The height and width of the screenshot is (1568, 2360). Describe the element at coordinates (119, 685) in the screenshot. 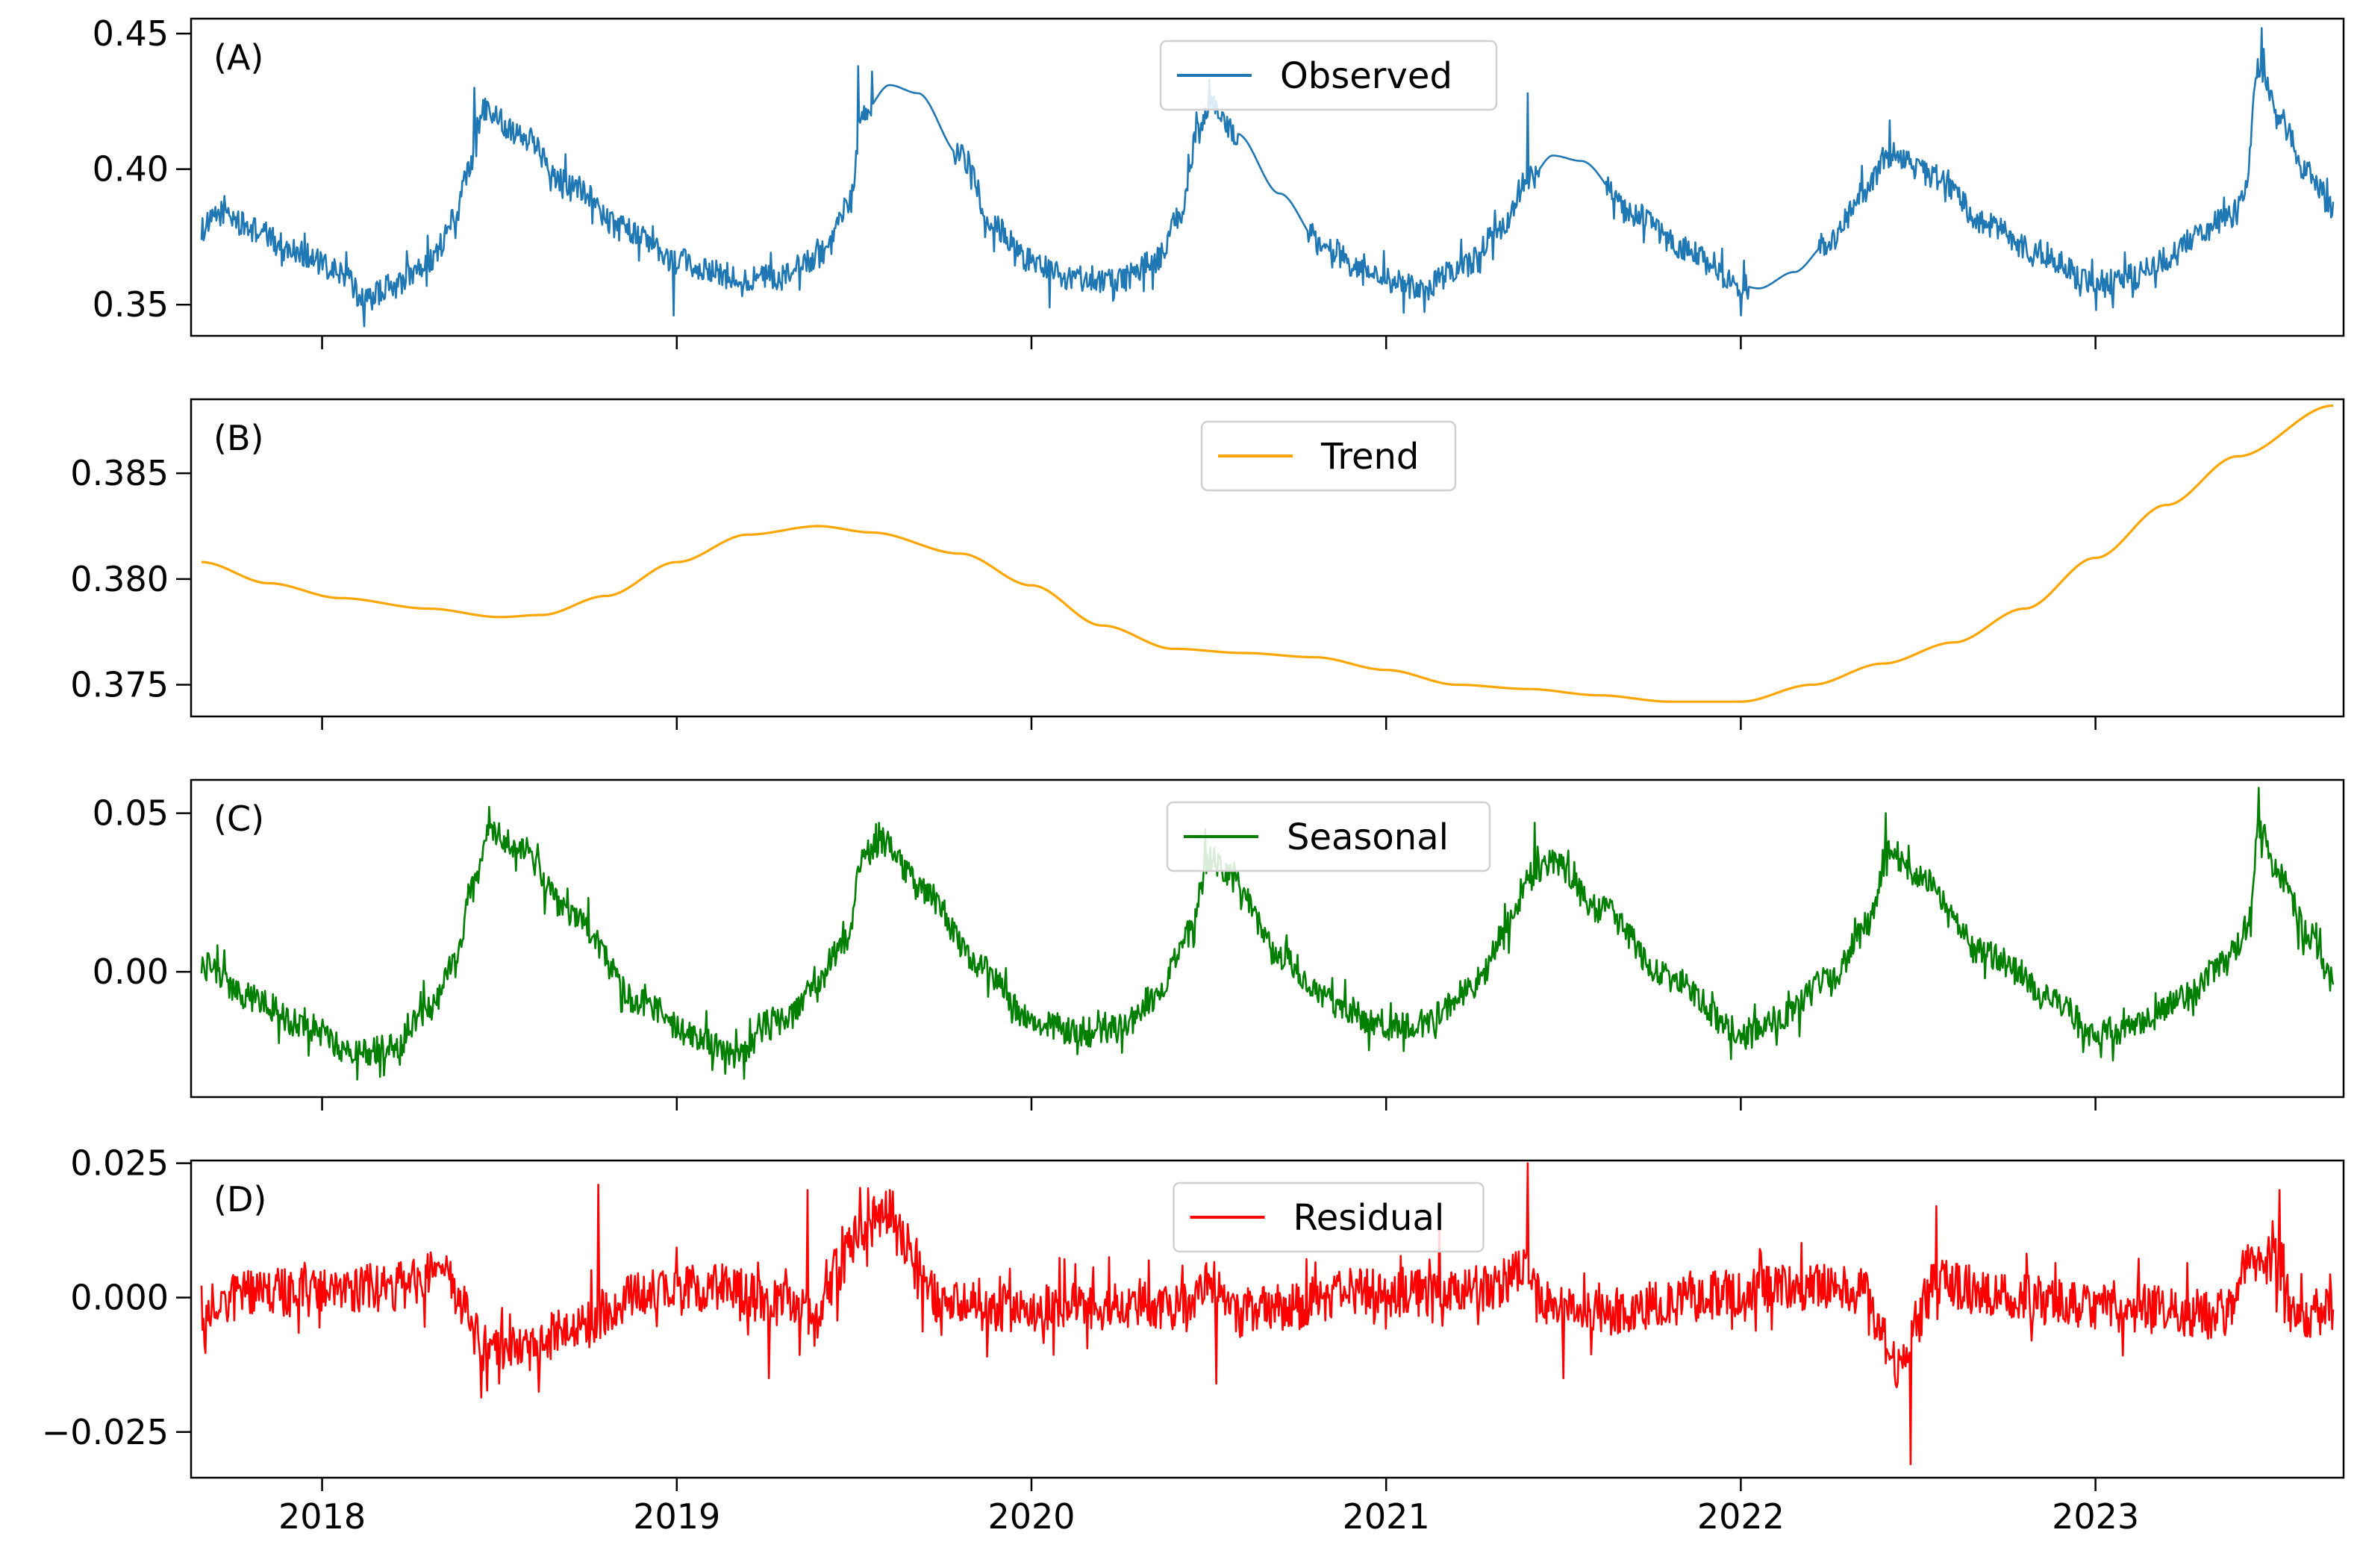

I see `y-tick-label: 0.375` at that location.